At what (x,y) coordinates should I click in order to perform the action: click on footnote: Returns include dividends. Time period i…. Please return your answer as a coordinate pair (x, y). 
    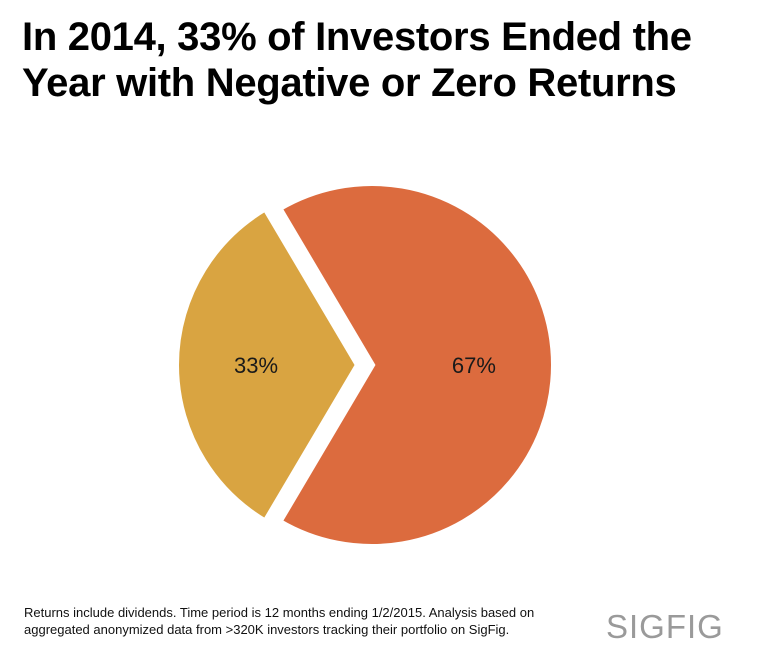
    Looking at the image, I should click on (309, 621).